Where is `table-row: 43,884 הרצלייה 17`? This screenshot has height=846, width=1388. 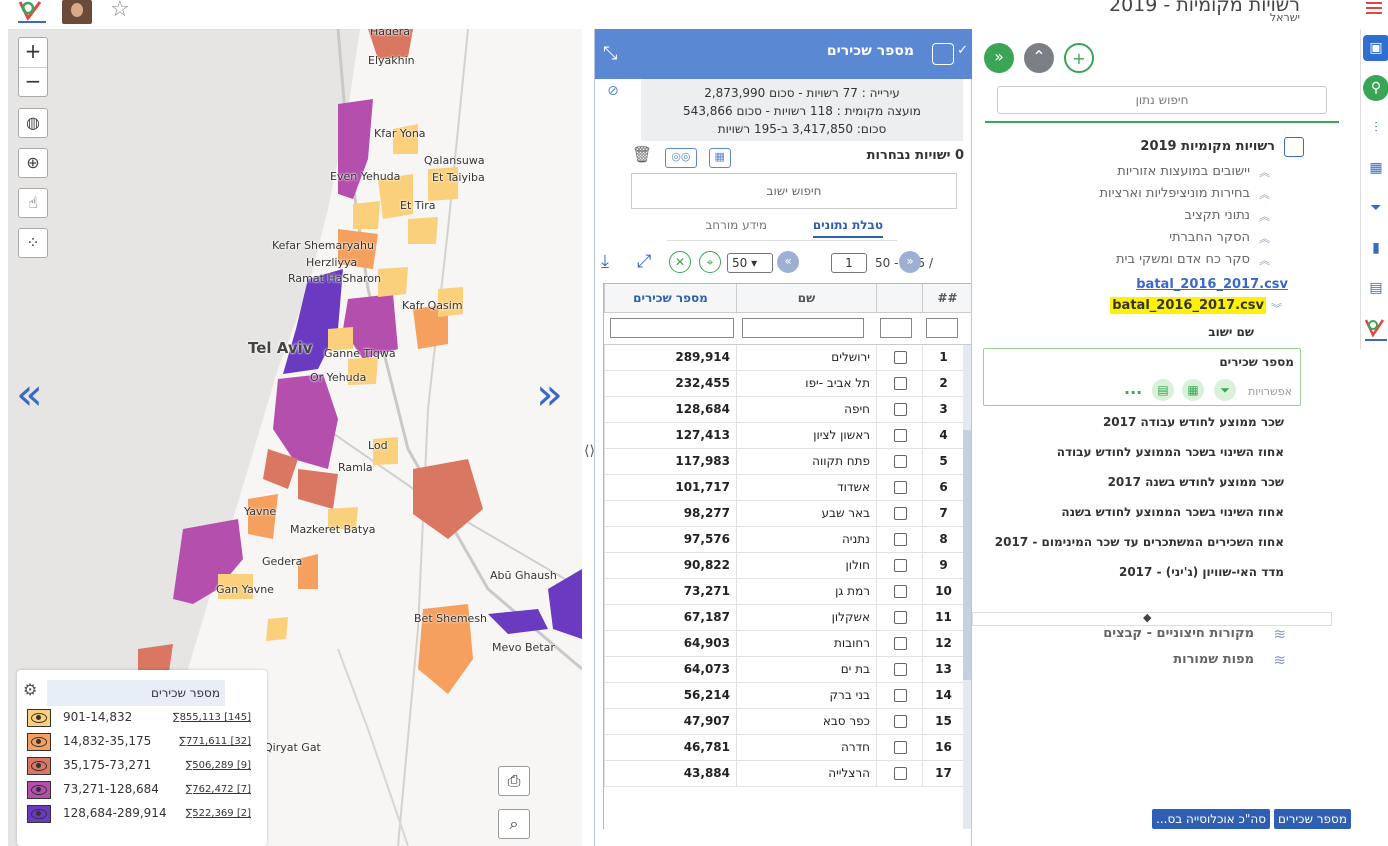
table-row: 43,884 הרצלייה 17 is located at coordinates (784, 774).